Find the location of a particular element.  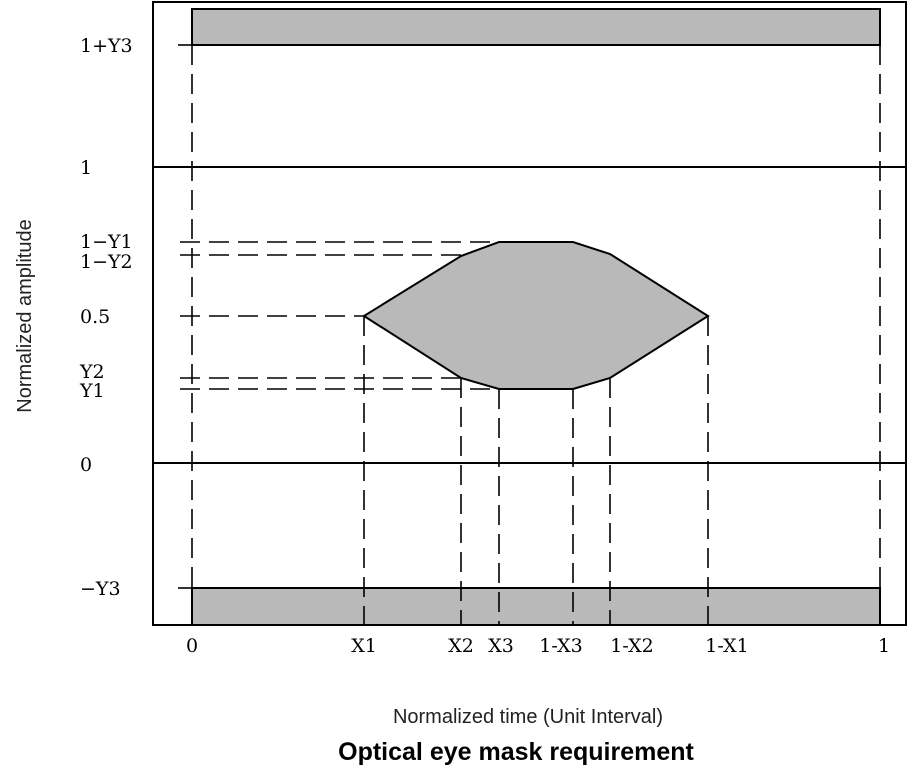

y-label-y2: Y2 is located at coordinates (92, 372).